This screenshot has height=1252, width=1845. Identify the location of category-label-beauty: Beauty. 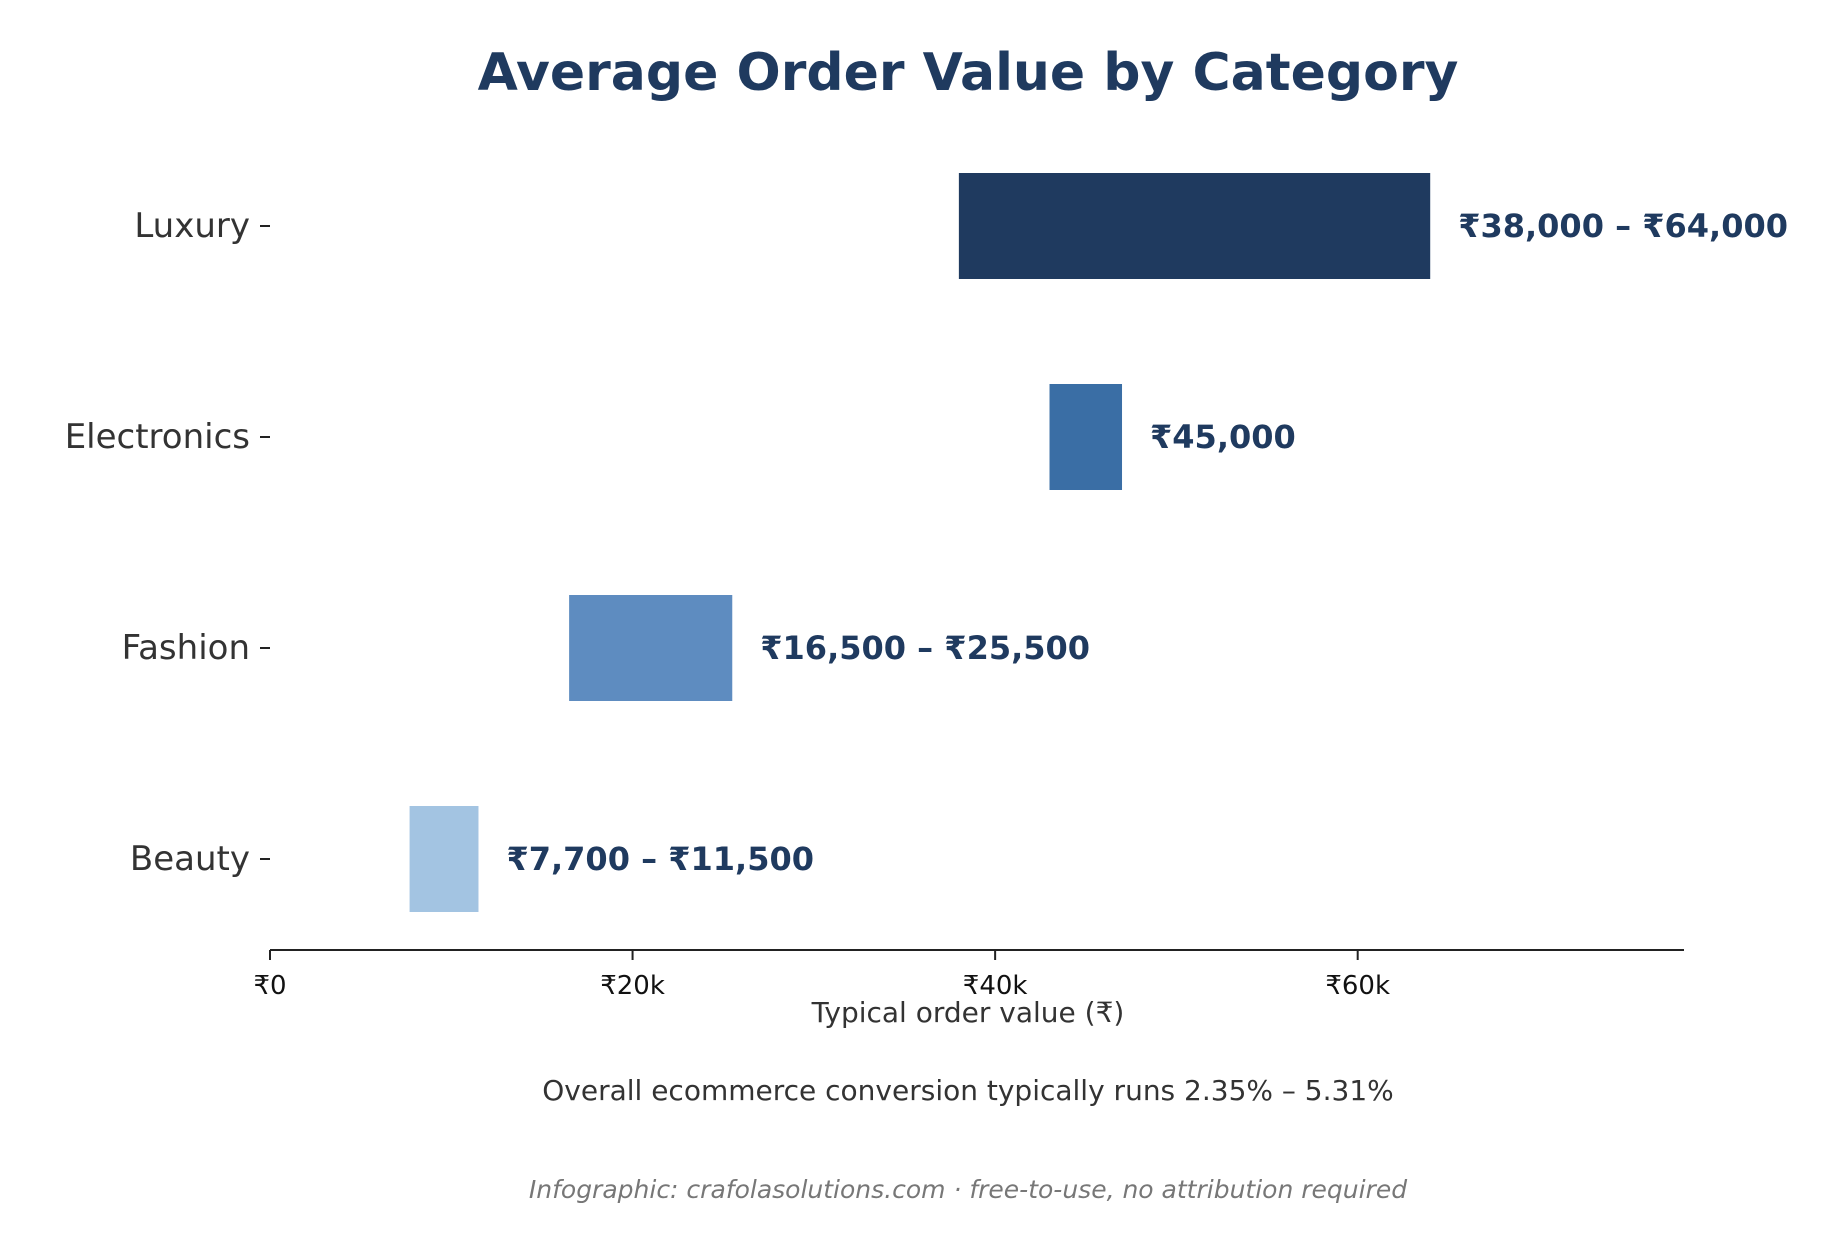
(190, 859).